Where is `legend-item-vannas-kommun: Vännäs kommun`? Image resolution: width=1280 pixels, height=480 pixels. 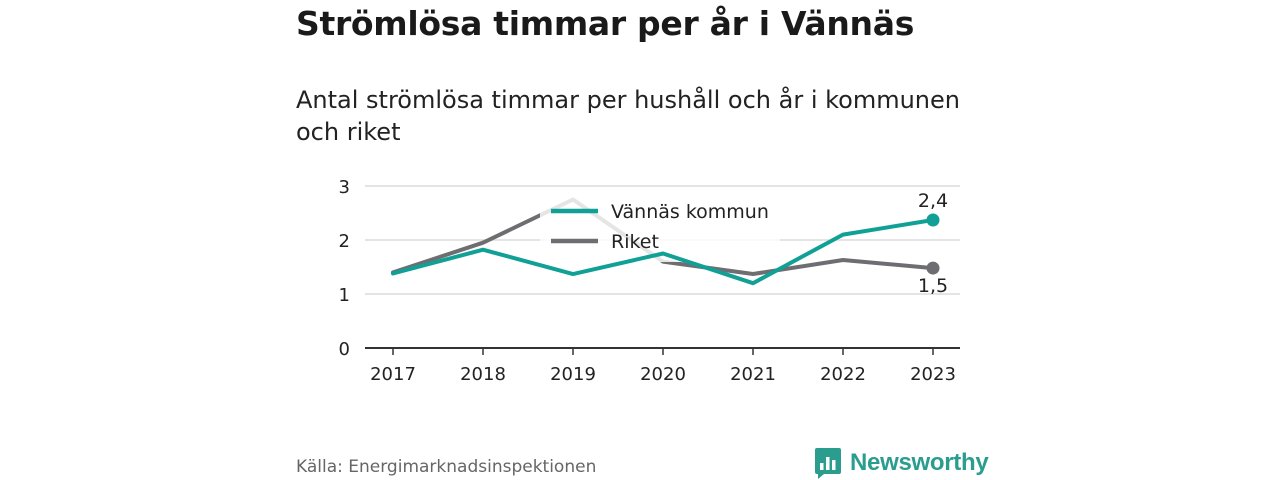 legend-item-vannas-kommun: Vännäs kommun is located at coordinates (660, 212).